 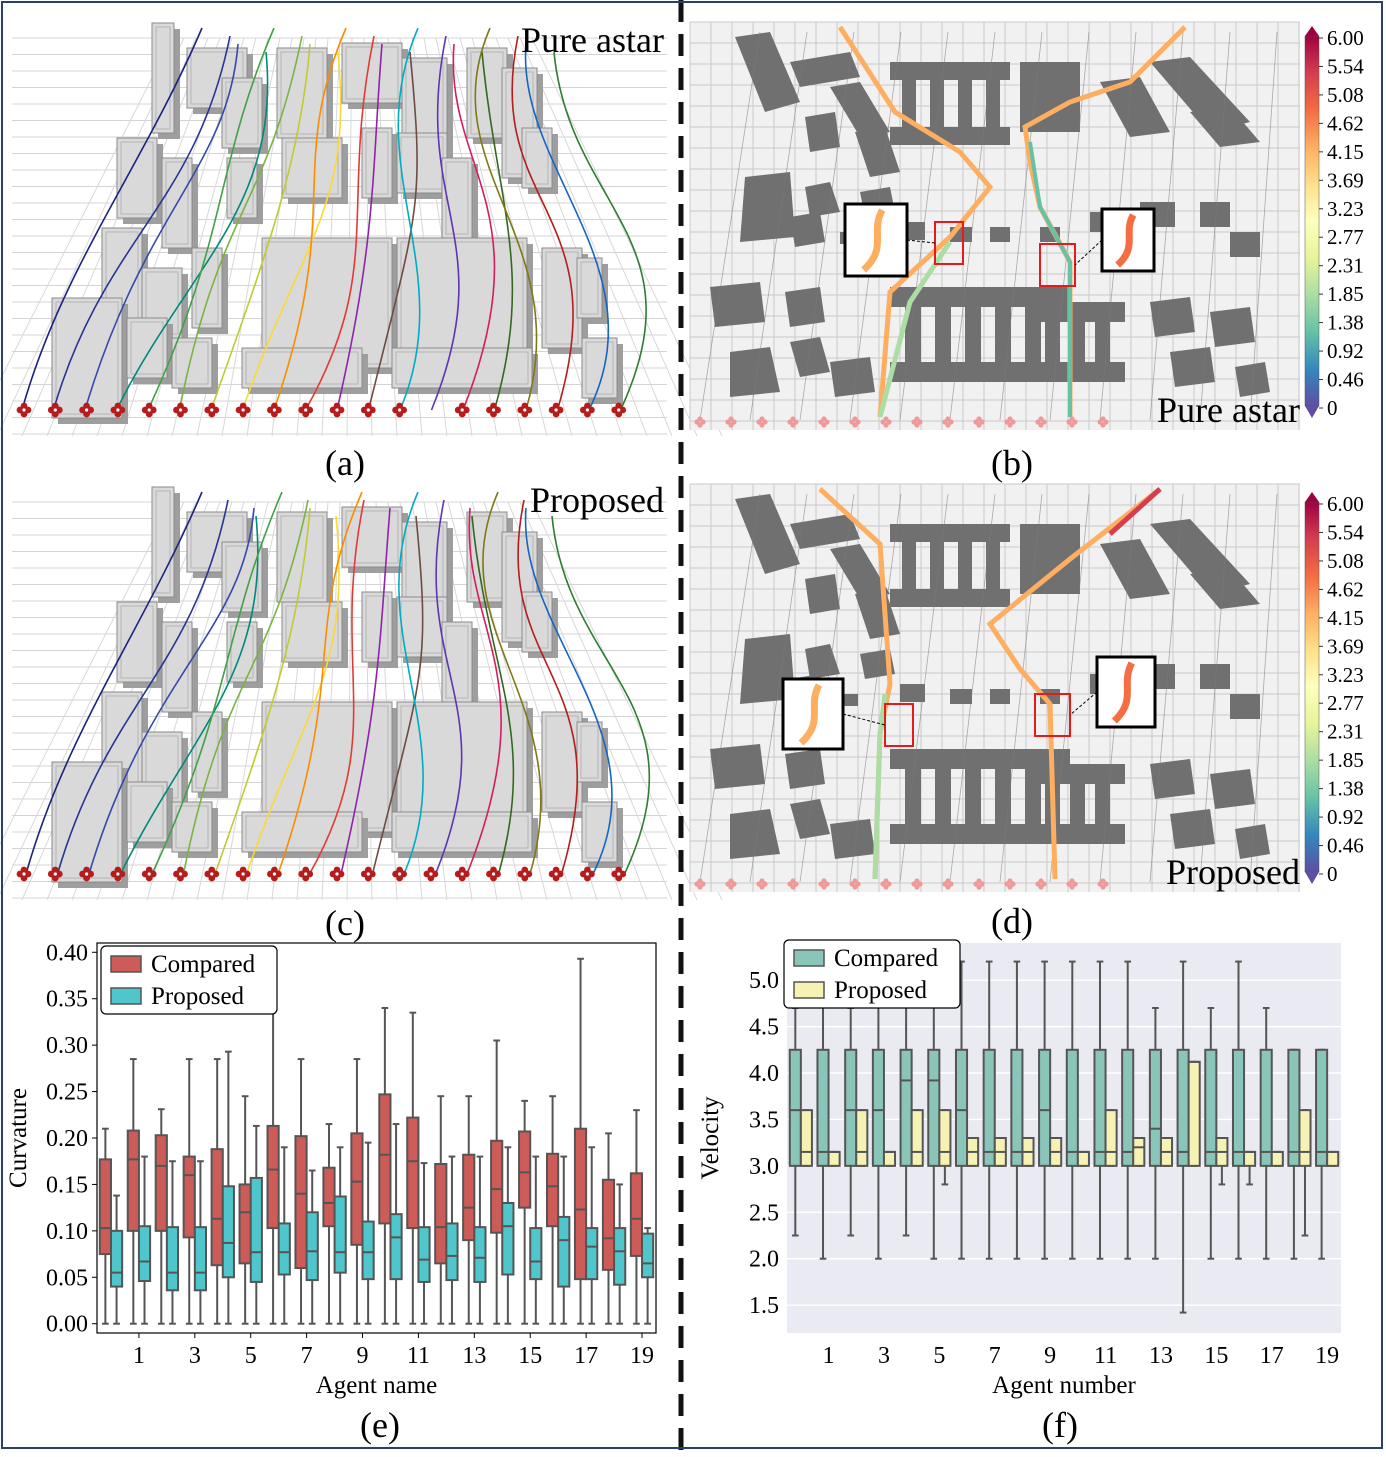 What do you see at coordinates (829, 1356) in the screenshot?
I see `x-tick-label: 1` at bounding box center [829, 1356].